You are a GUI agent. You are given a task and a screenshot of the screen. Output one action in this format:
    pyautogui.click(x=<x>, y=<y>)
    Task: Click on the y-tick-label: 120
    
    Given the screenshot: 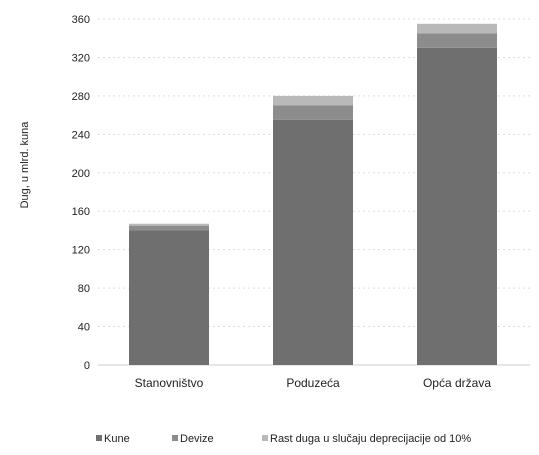 What is the action you would take?
    pyautogui.click(x=81, y=251)
    